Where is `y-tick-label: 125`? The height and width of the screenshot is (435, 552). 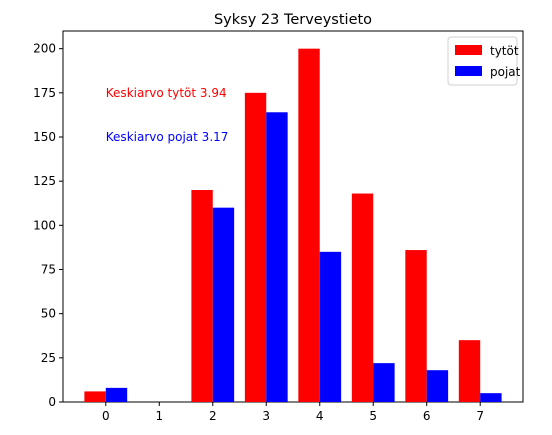
y-tick-label: 125 is located at coordinates (44, 181).